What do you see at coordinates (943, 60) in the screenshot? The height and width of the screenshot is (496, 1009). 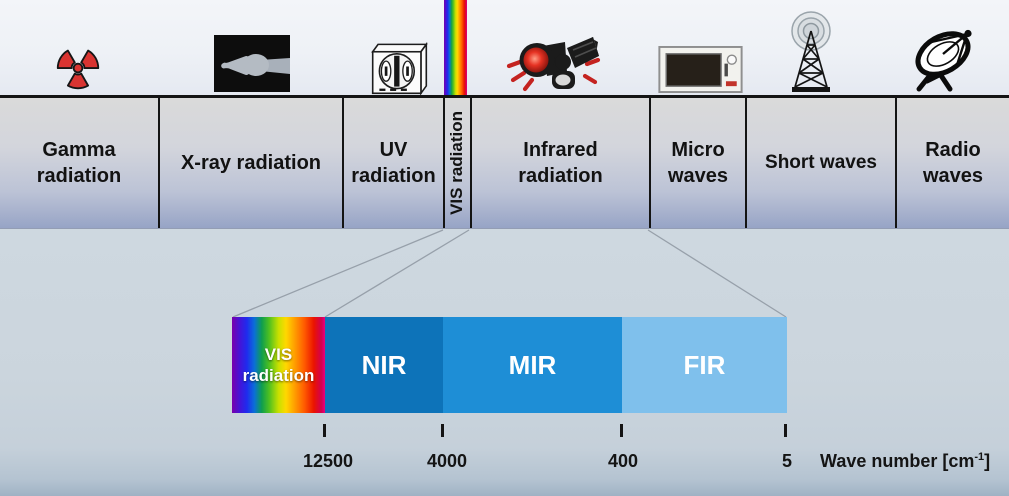 I see `satellite-dish-icon` at bounding box center [943, 60].